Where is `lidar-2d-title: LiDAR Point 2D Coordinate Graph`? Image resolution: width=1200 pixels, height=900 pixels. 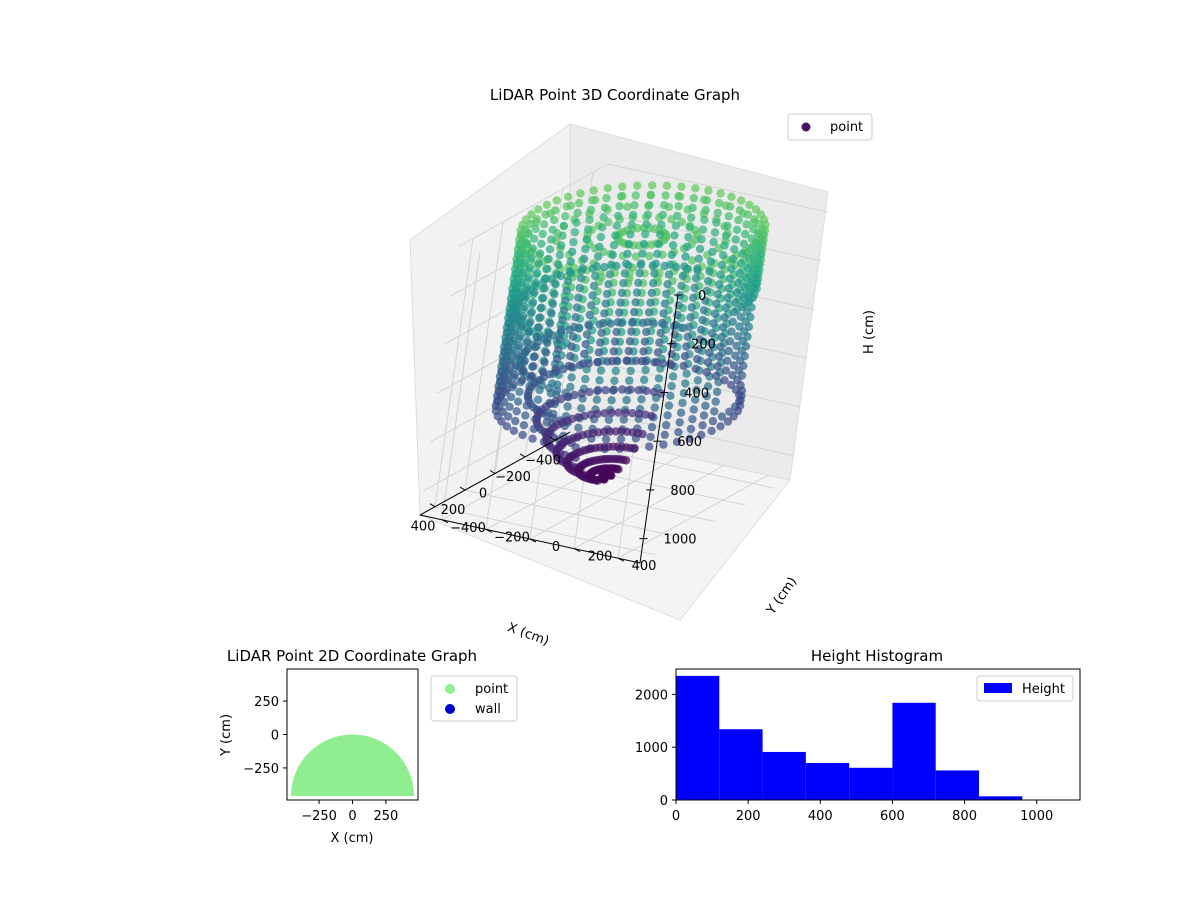 lidar-2d-title: LiDAR Point 2D Coordinate Graph is located at coordinates (352, 656).